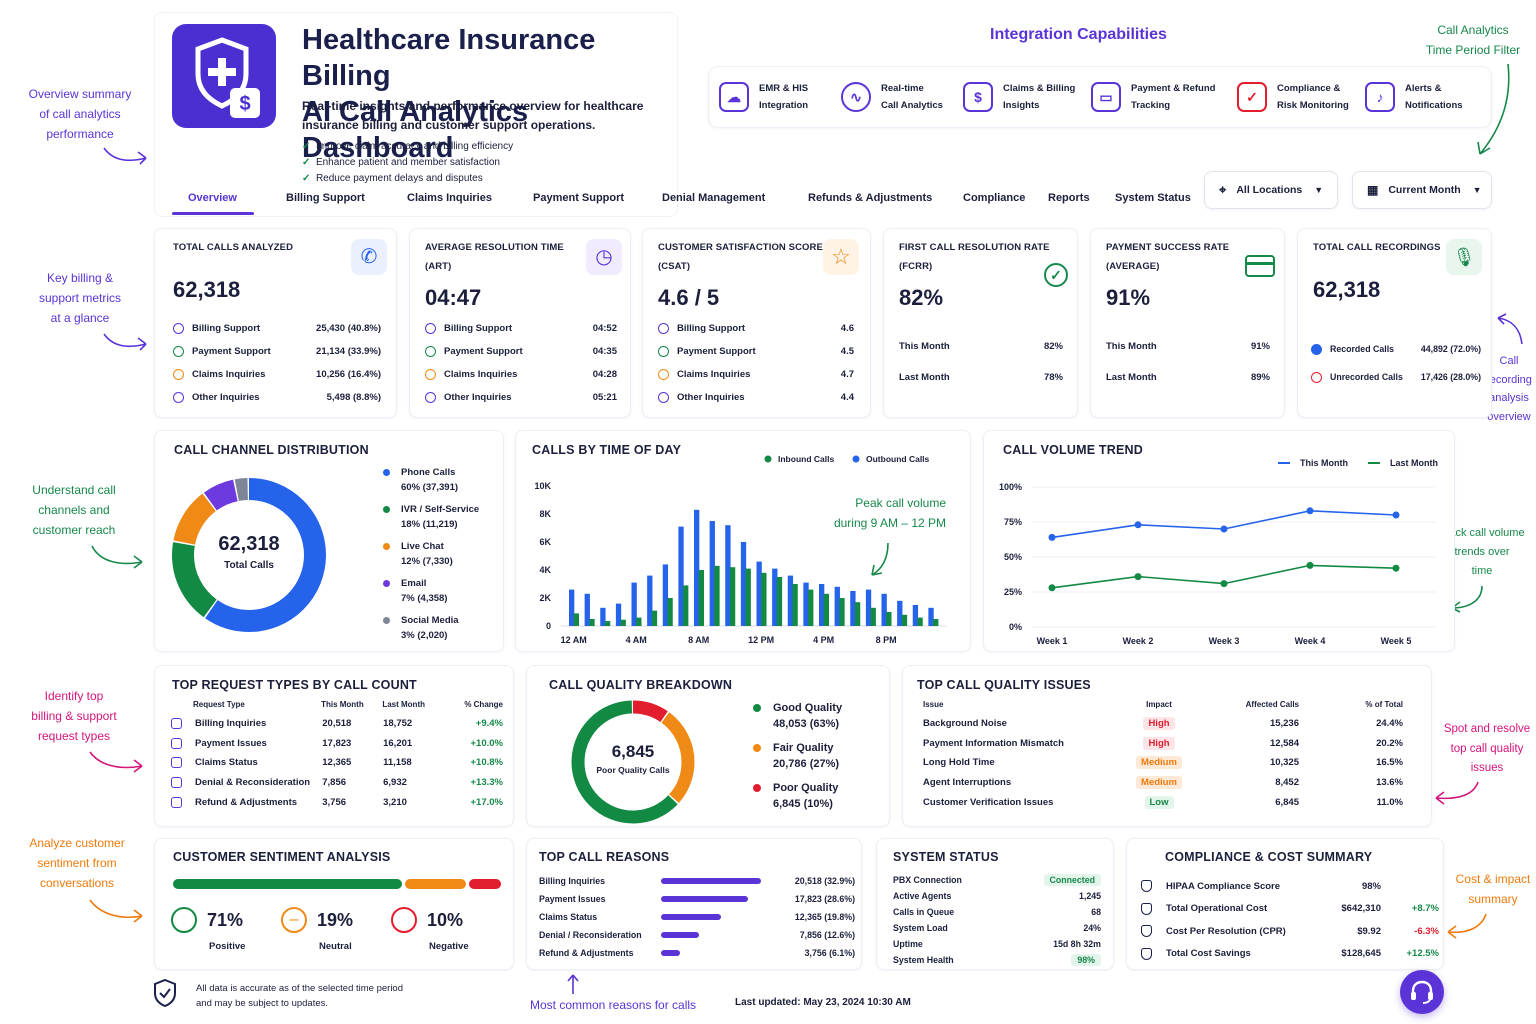 Image resolution: width=1536 pixels, height=1024 pixels. I want to click on tab-refunds-adjustments: Refunds & Adjustments, so click(870, 198).